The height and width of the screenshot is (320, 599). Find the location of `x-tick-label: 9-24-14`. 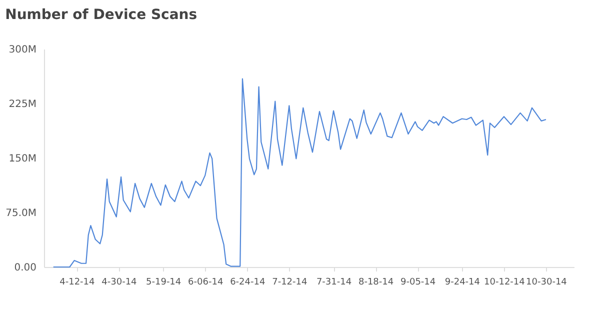

x-tick-label: 9-24-14 is located at coordinates (462, 283).